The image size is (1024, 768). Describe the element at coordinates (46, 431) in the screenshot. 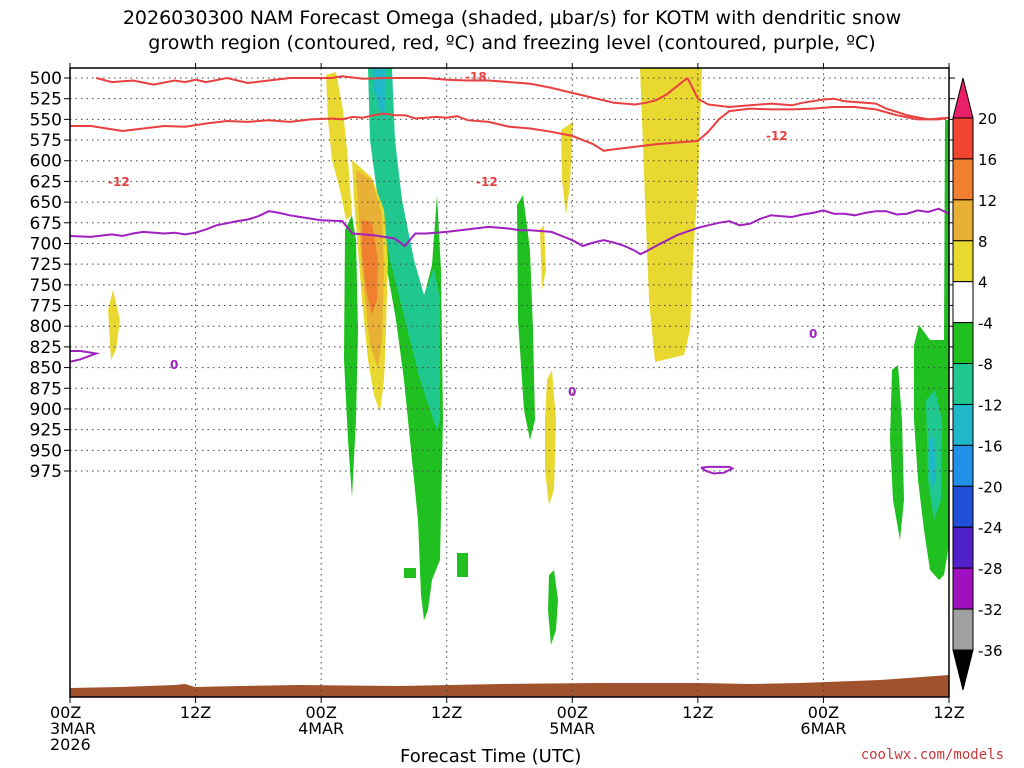

I see `y-tick-label: 925` at that location.